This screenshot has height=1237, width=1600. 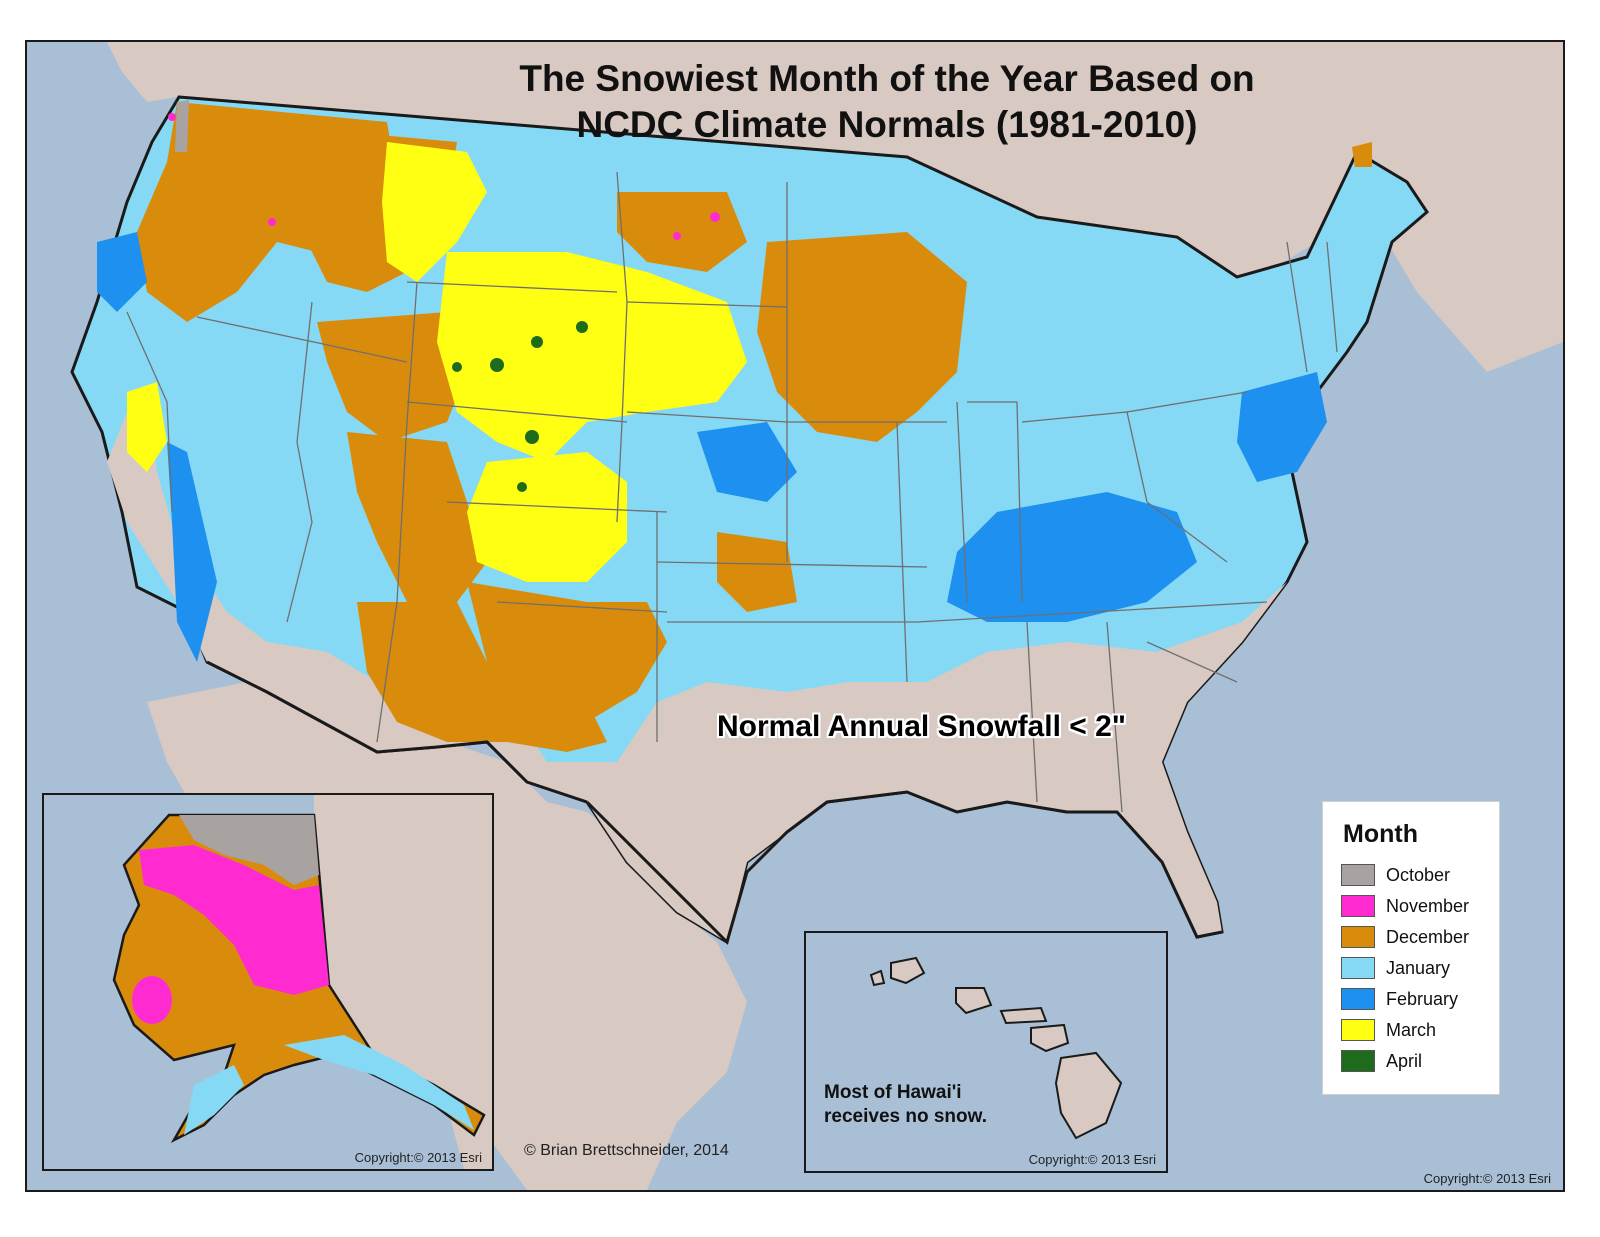 I want to click on title-line-1: The Snowiest Month of the Year Based on, so click(x=887, y=78).